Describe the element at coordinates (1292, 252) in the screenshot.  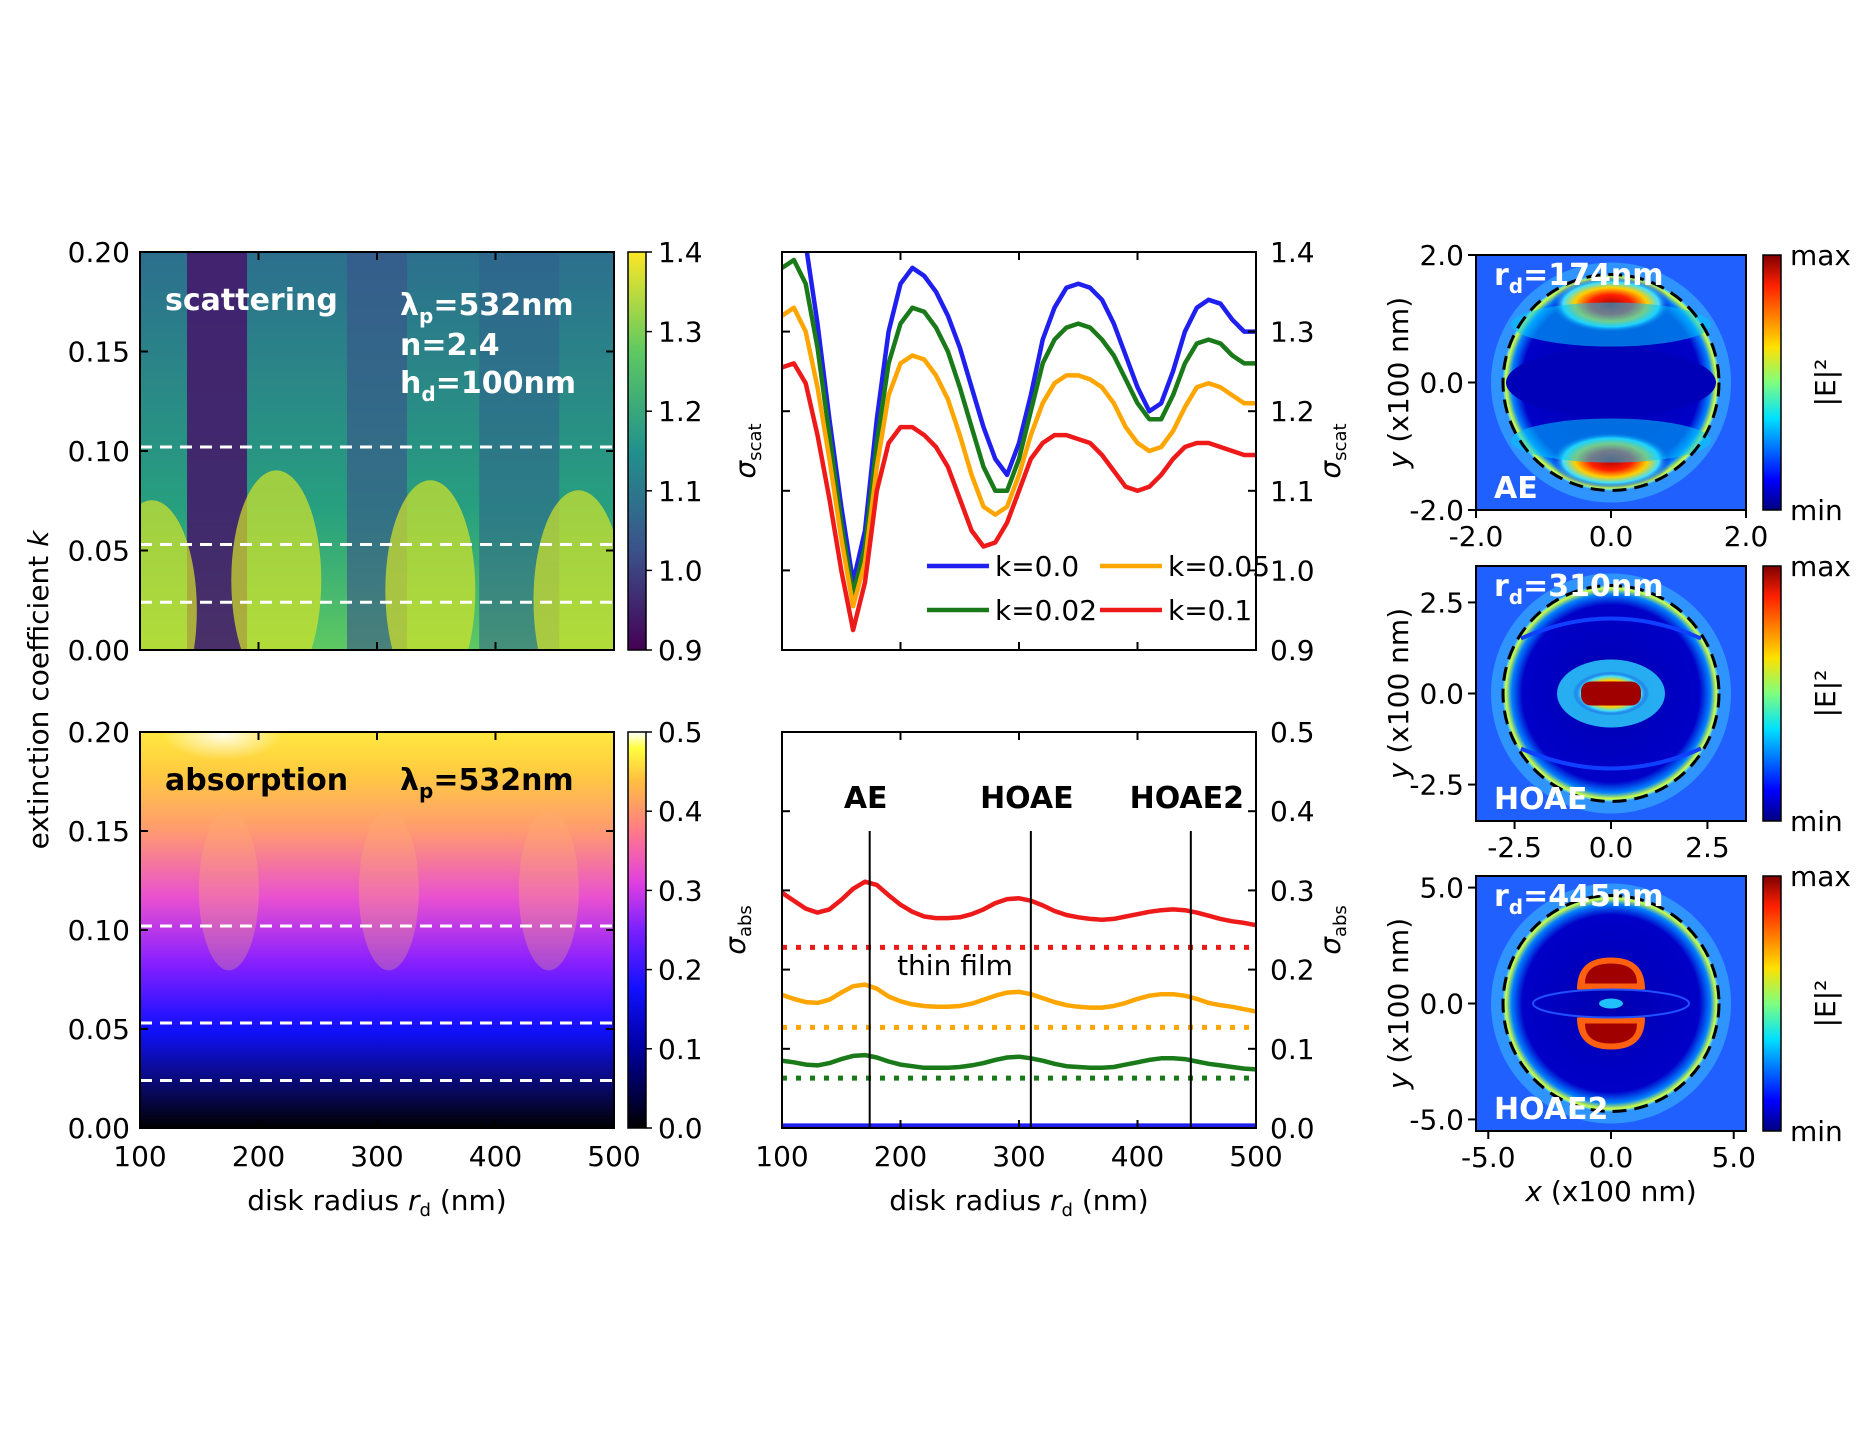
I see `scat-lines-ytick-label: 1.4` at that location.